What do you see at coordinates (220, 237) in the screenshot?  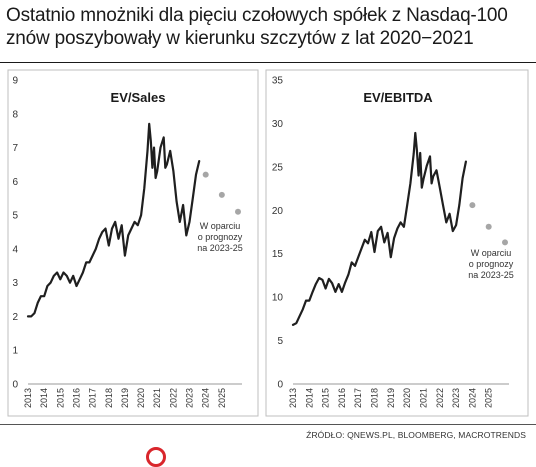 I see `ev-sales-annotation: o prognozy` at bounding box center [220, 237].